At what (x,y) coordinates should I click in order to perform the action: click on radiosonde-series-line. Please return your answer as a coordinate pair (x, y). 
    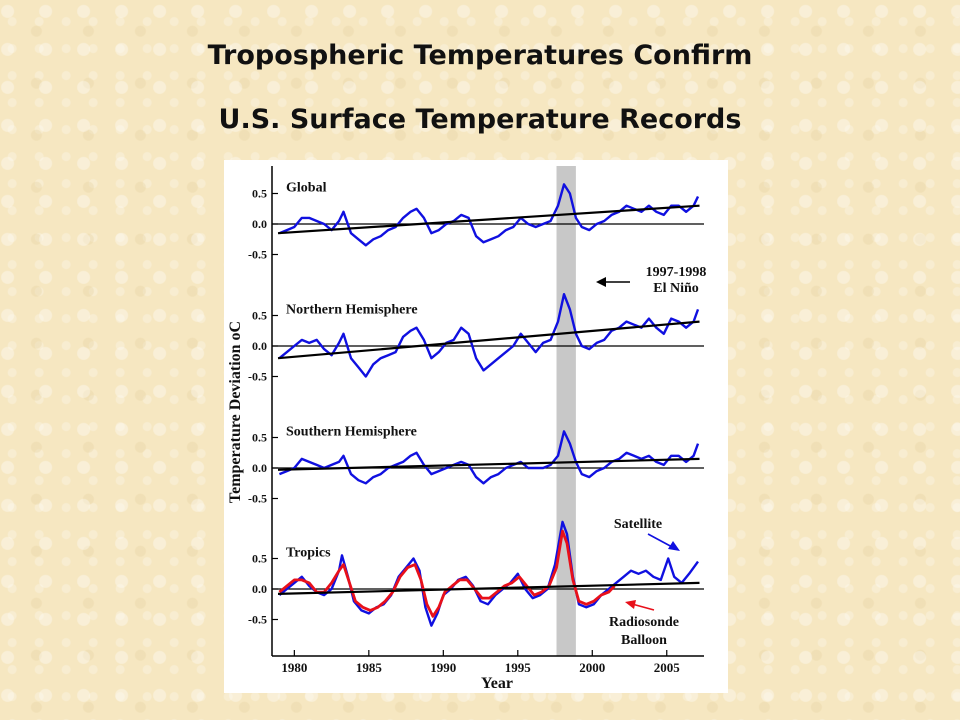
    Looking at the image, I should click on (447, 573).